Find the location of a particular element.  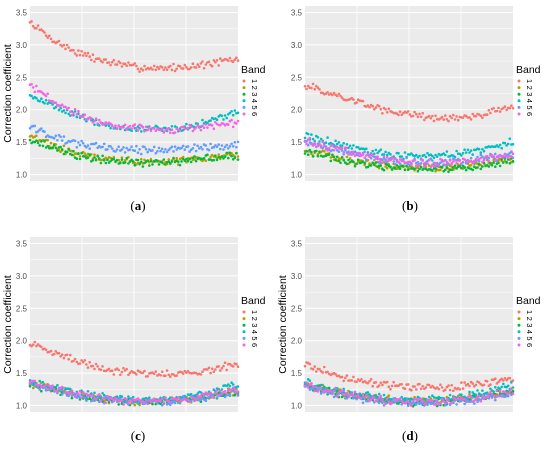

y-tick-label: 2.0 is located at coordinates (22, 110).